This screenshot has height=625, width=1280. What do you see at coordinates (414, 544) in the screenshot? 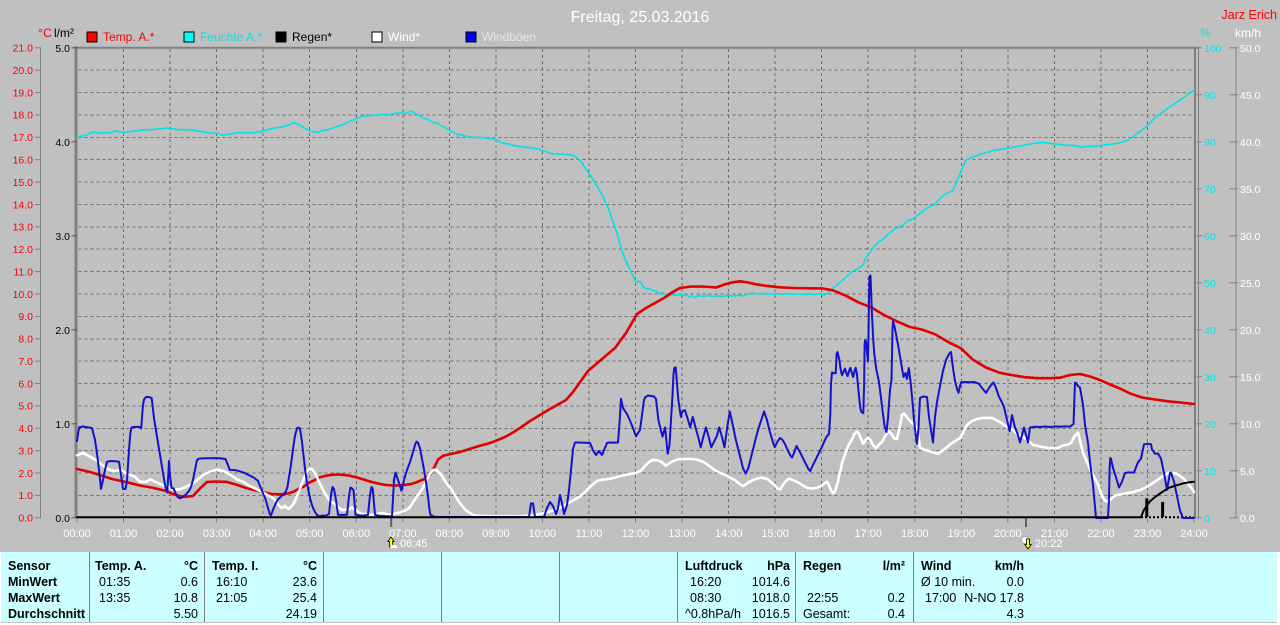
I see `svg-text: 06:45` at bounding box center [414, 544].